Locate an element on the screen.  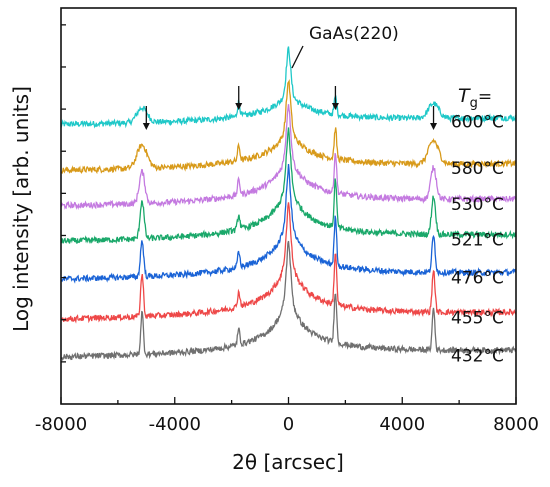
series-line-600°C is located at coordinates (288, 87).